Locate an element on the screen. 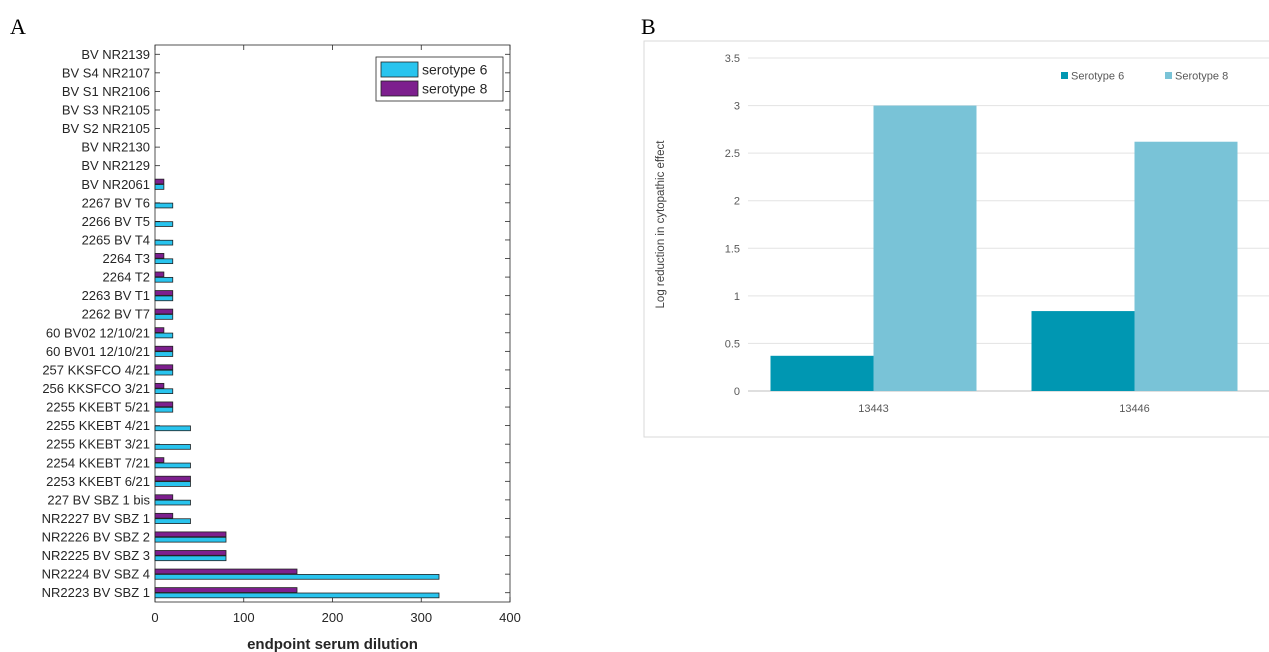  x-tick-label: 0 is located at coordinates (154, 617).